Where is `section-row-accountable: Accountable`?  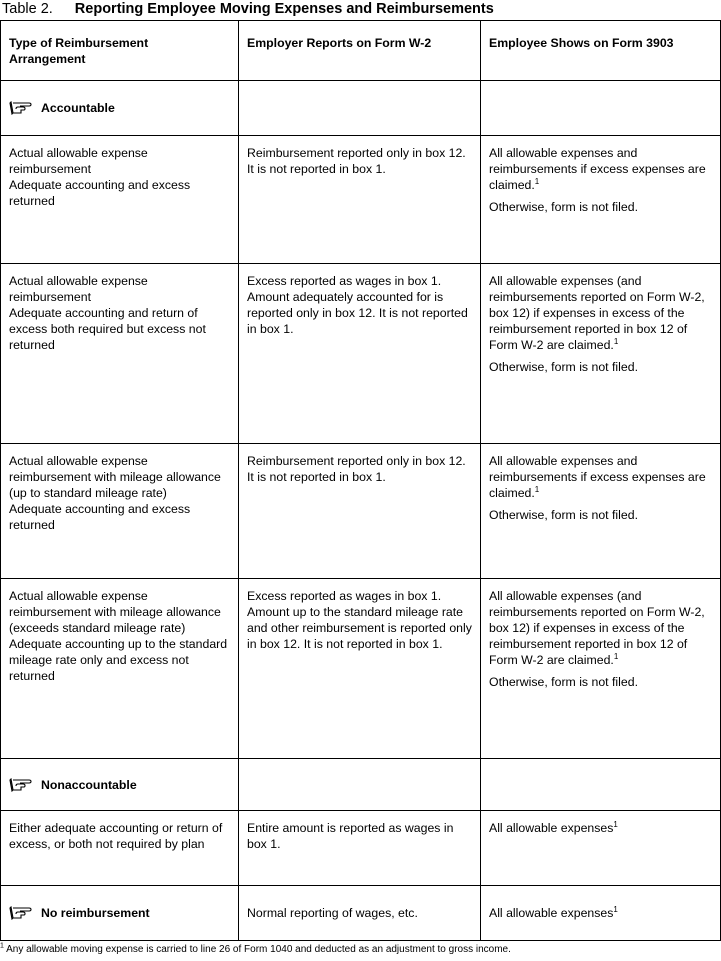
section-row-accountable: Accountable is located at coordinates (360, 108).